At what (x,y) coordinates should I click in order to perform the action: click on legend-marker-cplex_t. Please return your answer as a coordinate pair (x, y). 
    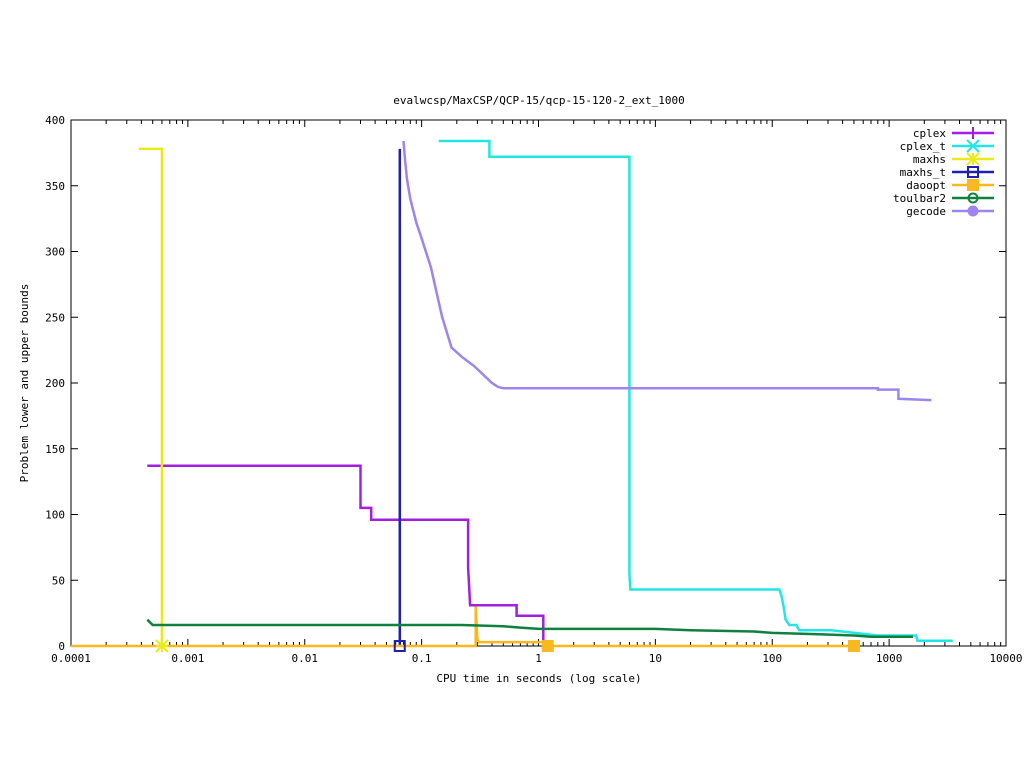
    Looking at the image, I should click on (973, 146).